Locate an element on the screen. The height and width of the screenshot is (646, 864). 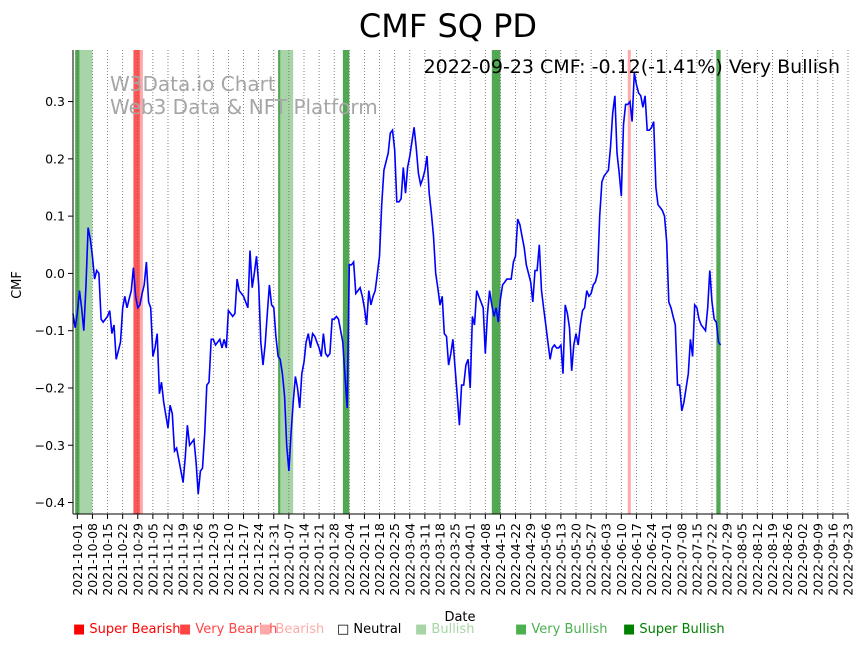
x-tick-label-48: 2022-09-02 is located at coordinates (802, 559).